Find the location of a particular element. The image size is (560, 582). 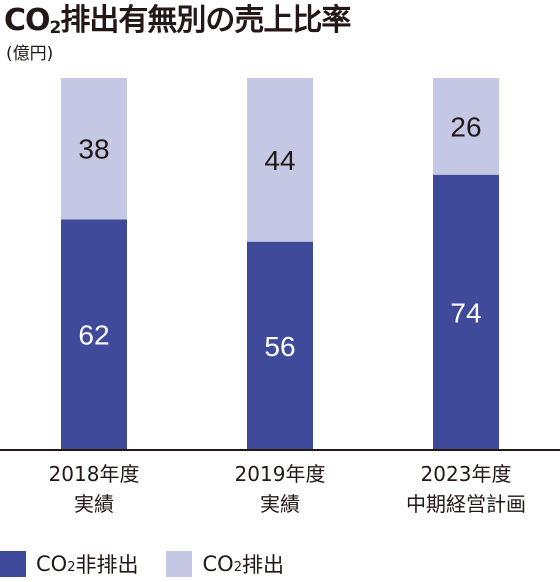

data-label: 38 is located at coordinates (93, 149).